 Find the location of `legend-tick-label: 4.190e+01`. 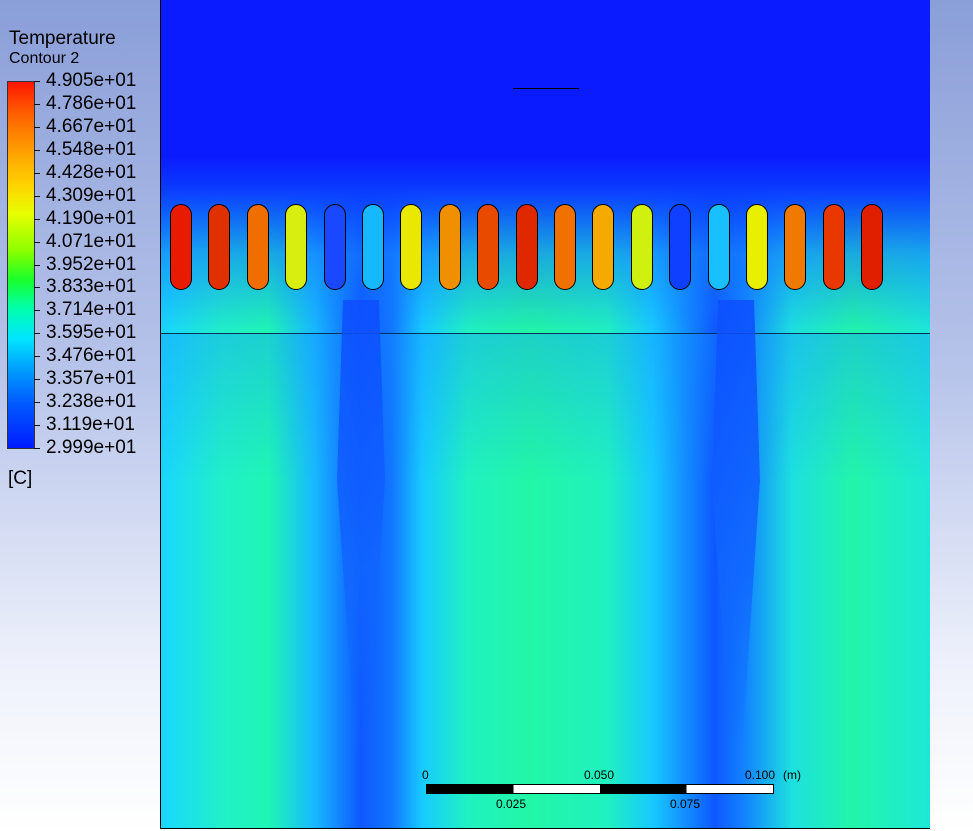

legend-tick-label: 4.190e+01 is located at coordinates (91, 218).